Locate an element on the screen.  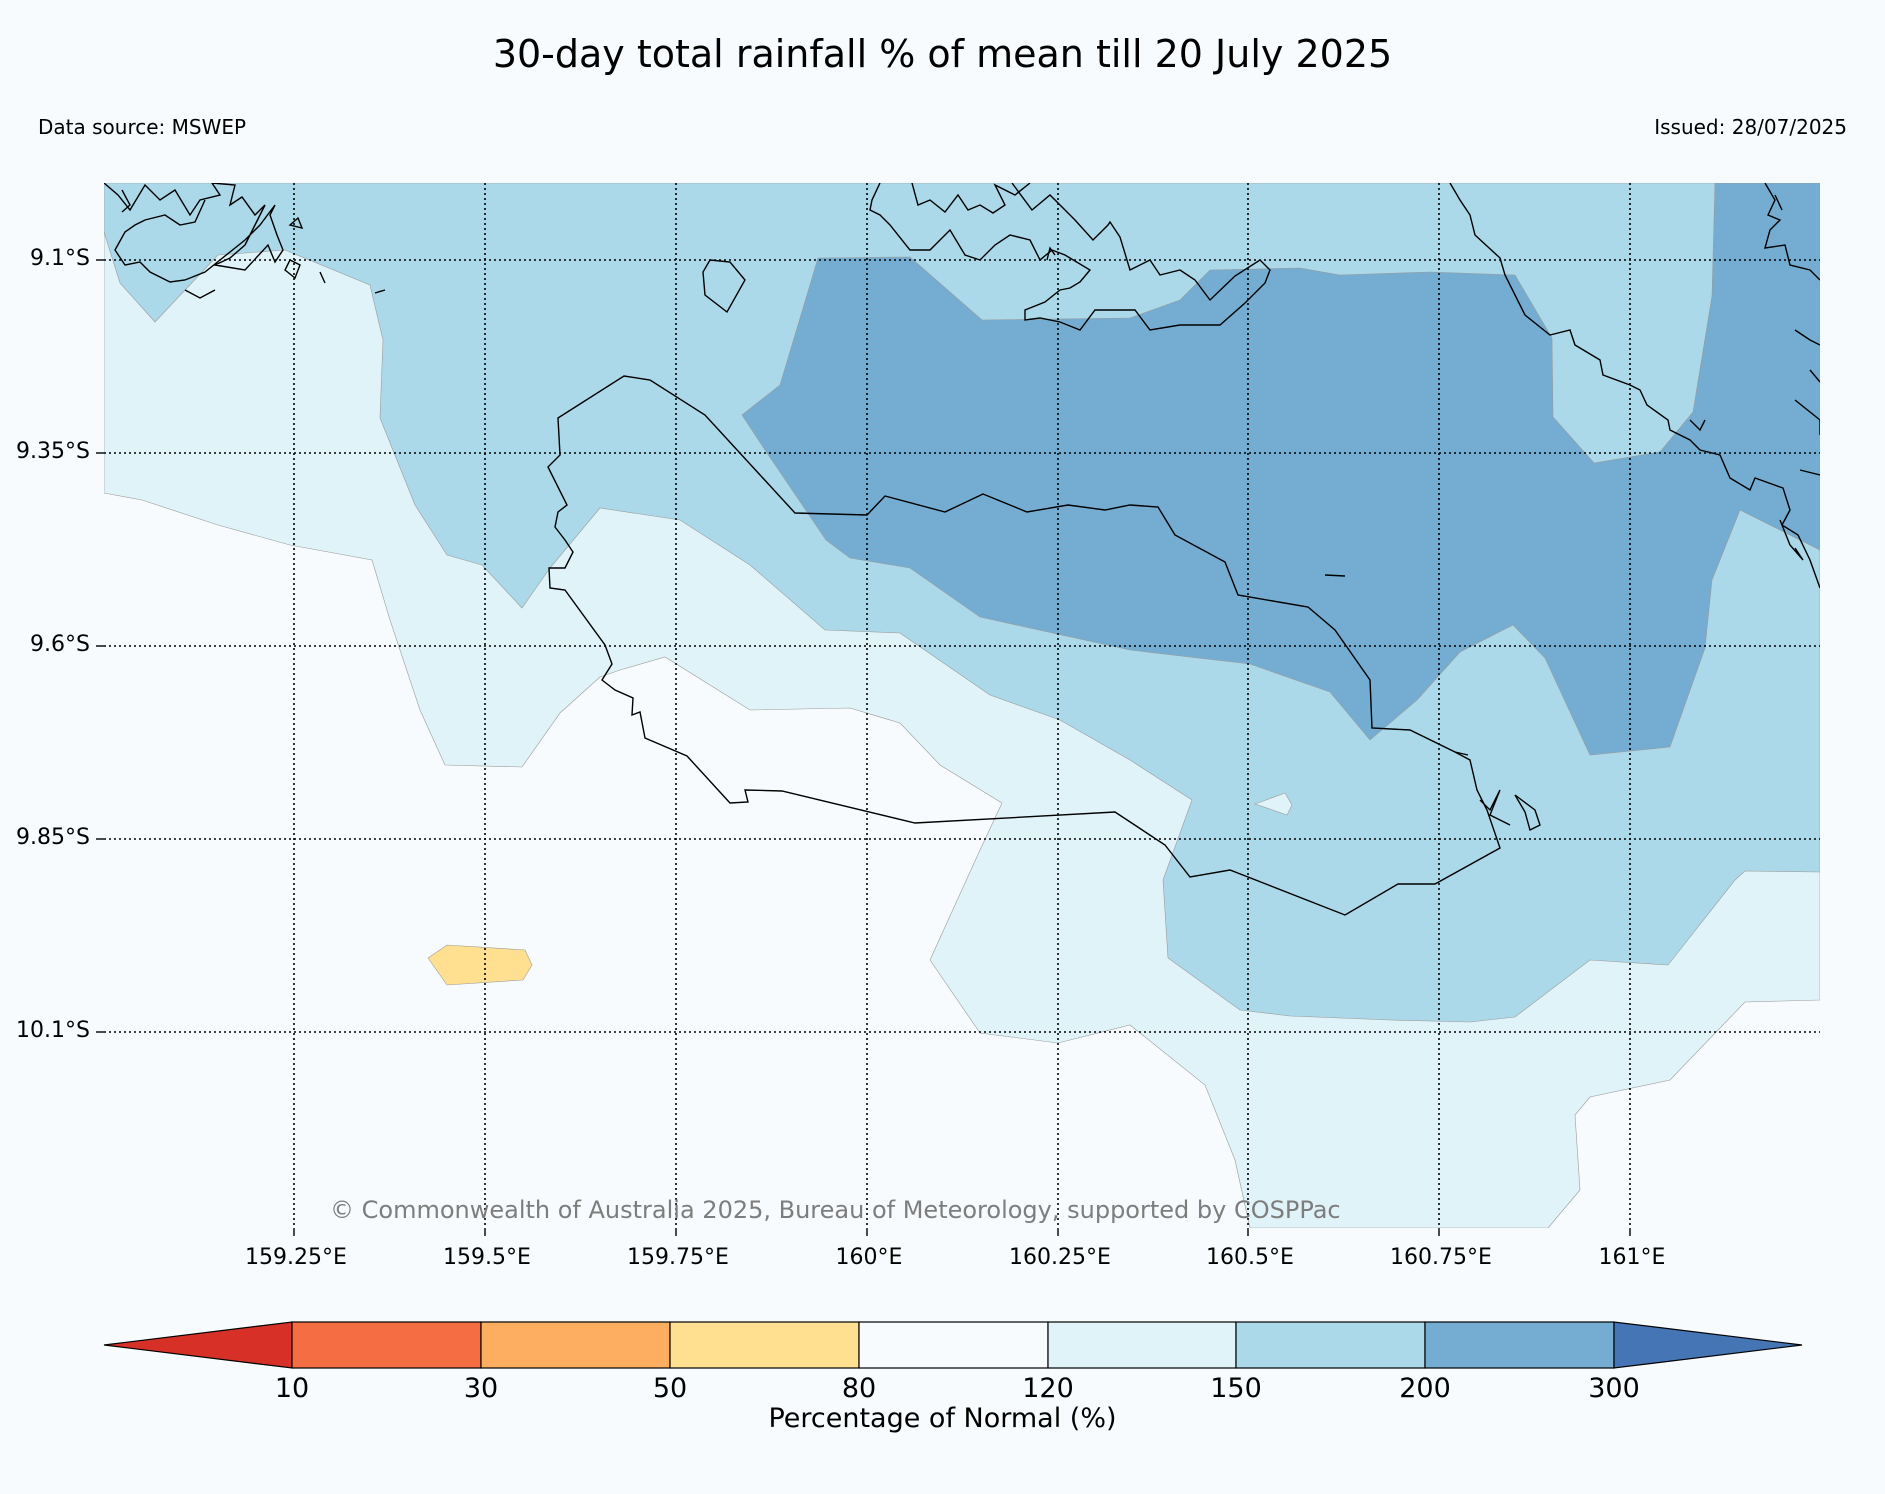
coastline-florida-fragment is located at coordinates (1051, 253).